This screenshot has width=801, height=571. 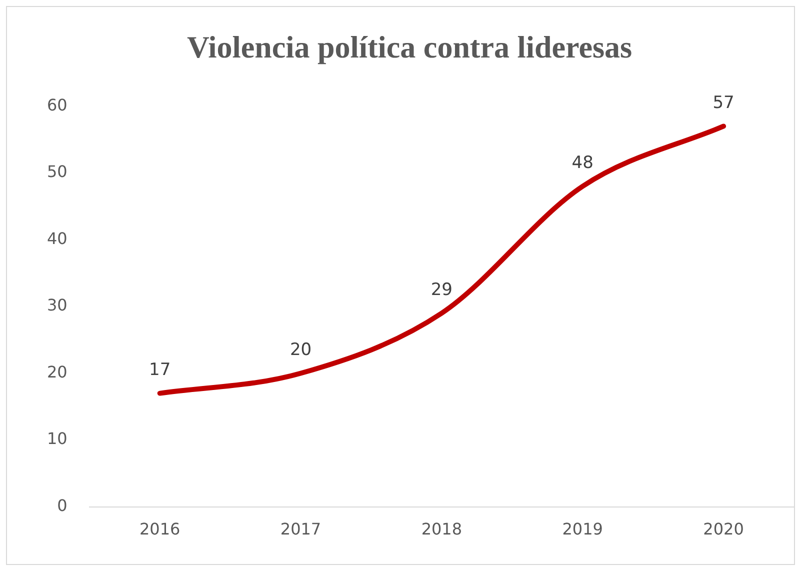 I want to click on data-label: 20, so click(x=301, y=350).